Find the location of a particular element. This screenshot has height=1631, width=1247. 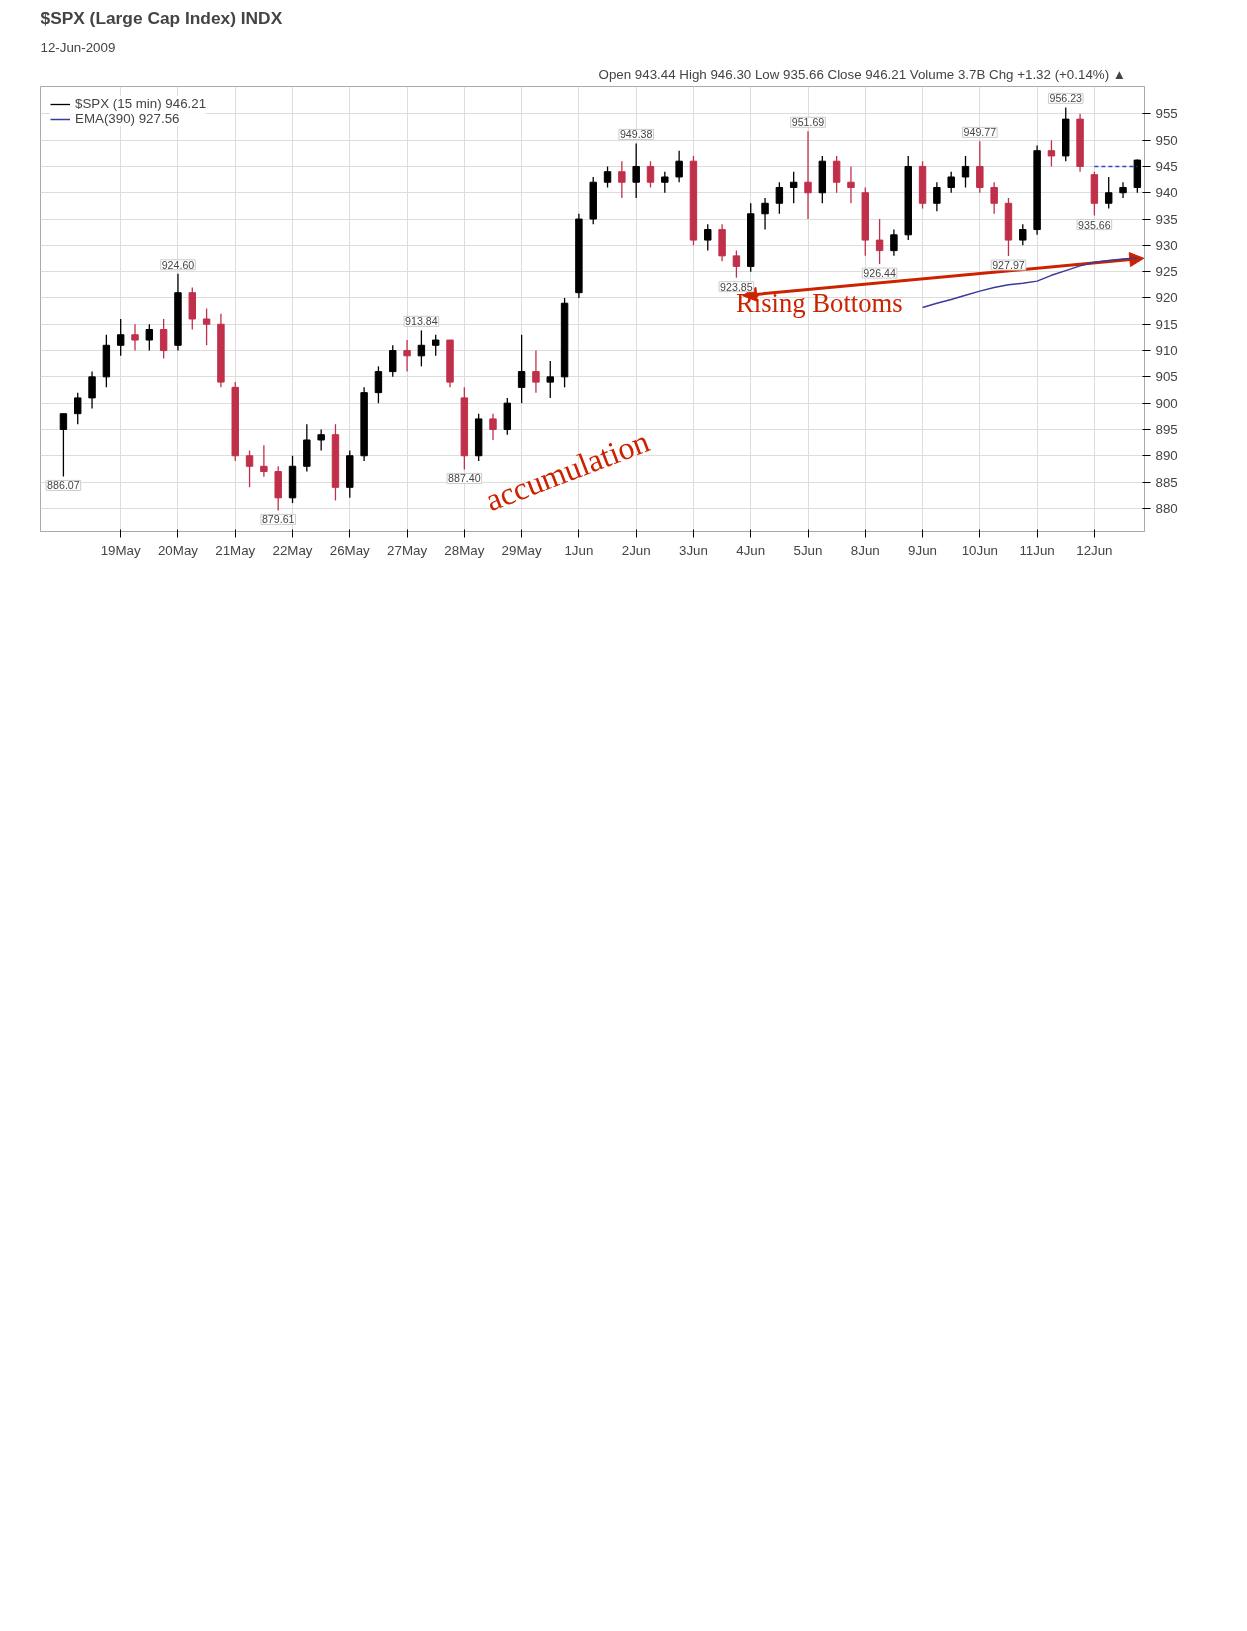

y-tick-label: 925 is located at coordinates (1166, 272).